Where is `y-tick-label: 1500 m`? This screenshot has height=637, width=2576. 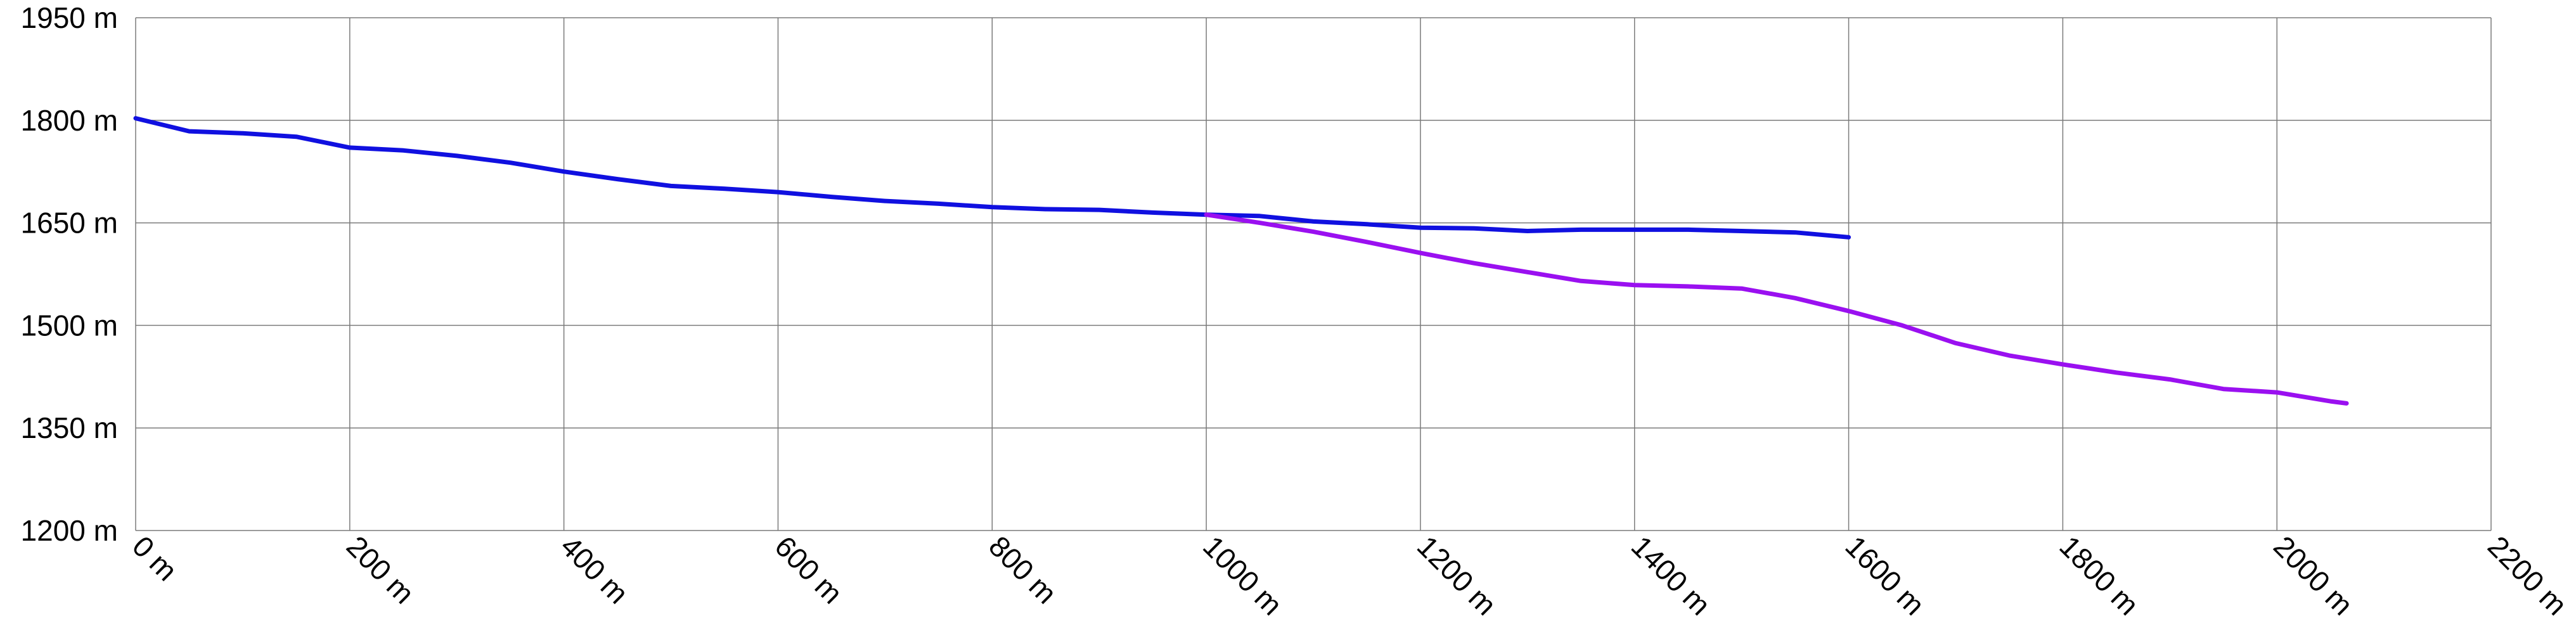
y-tick-label: 1500 m is located at coordinates (69, 325).